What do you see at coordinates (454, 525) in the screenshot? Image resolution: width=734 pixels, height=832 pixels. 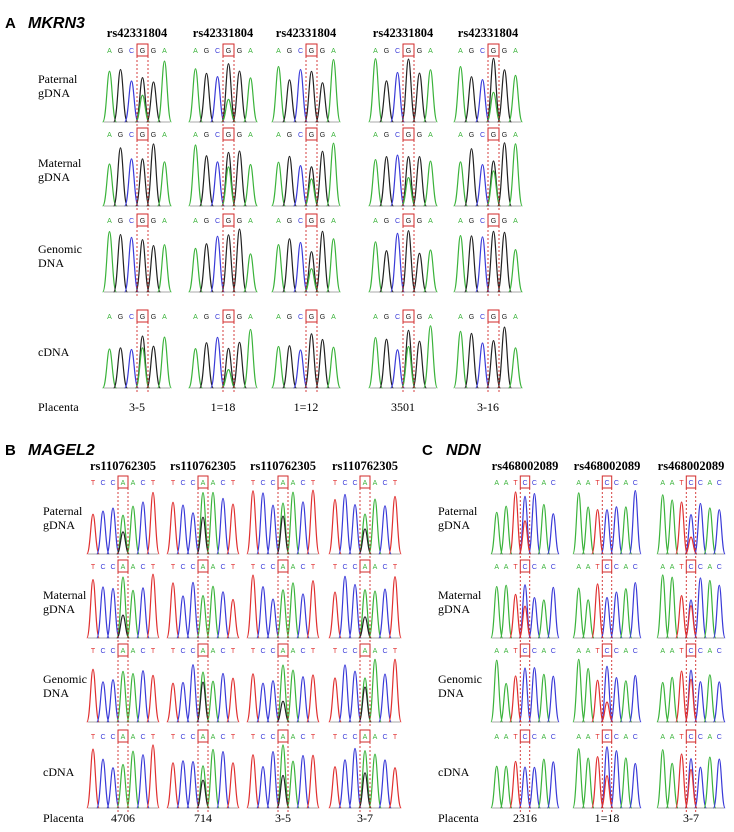 I see `row-label: gDNA` at bounding box center [454, 525].